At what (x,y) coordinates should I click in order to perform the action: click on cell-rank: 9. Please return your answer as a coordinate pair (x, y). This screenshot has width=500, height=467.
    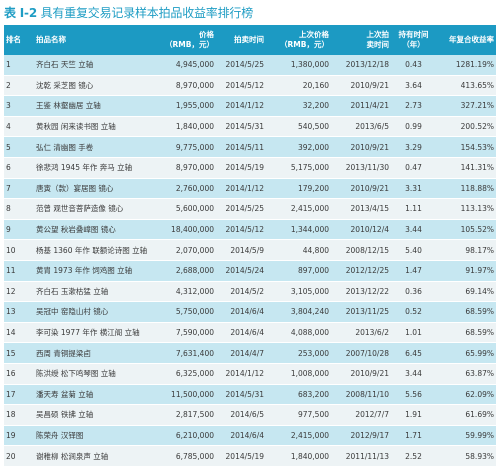
    Looking at the image, I should click on (19, 230).